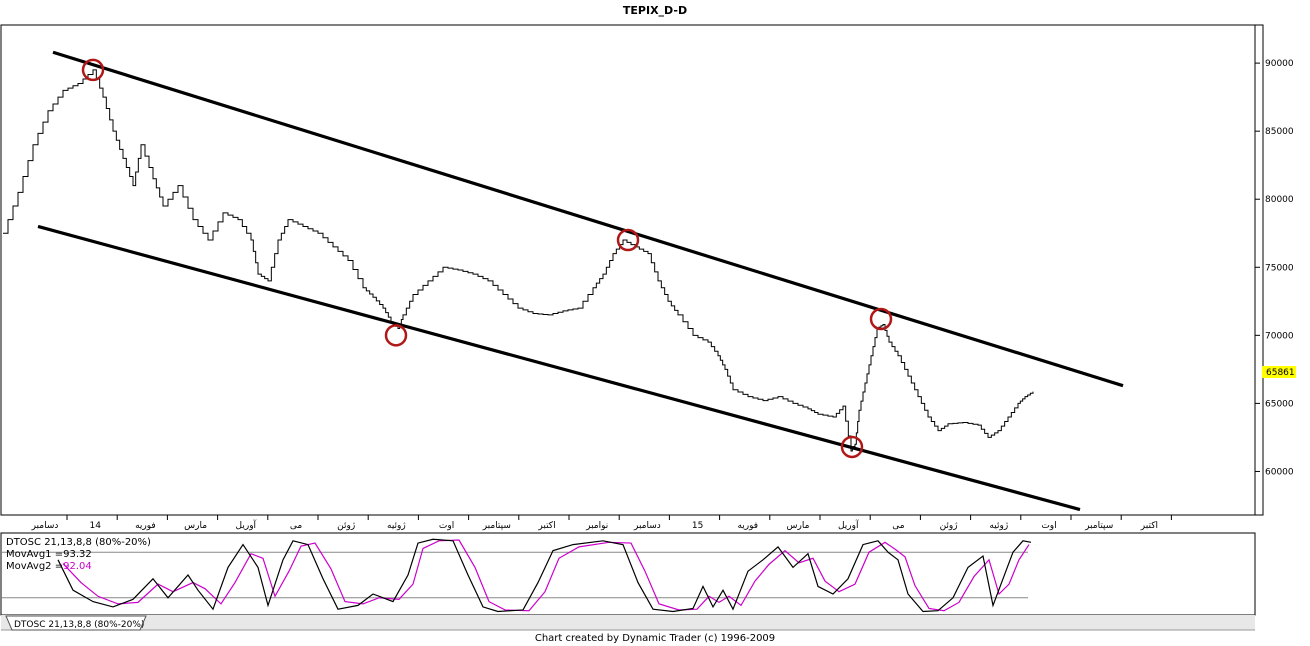 This screenshot has width=1310, height=646. Describe the element at coordinates (1279, 64) in the screenshot. I see `y-tick-label: 90000` at that location.